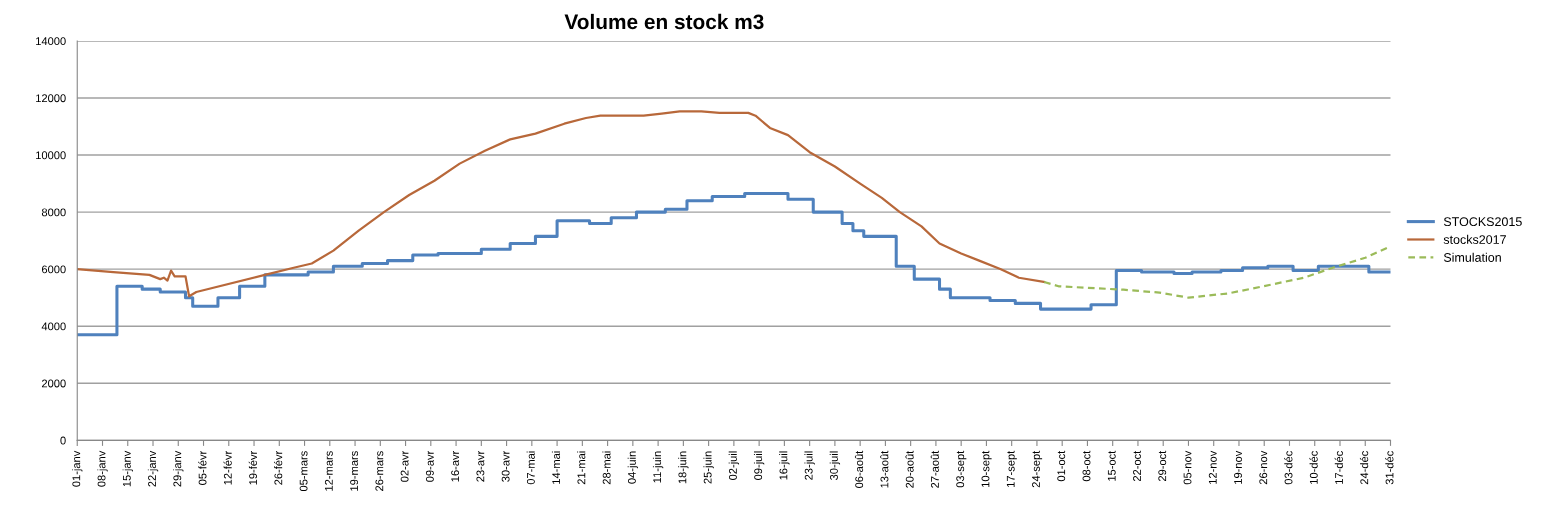 The height and width of the screenshot is (512, 1545). What do you see at coordinates (303, 471) in the screenshot?
I see `x-tick-label: 05-mars` at bounding box center [303, 471].